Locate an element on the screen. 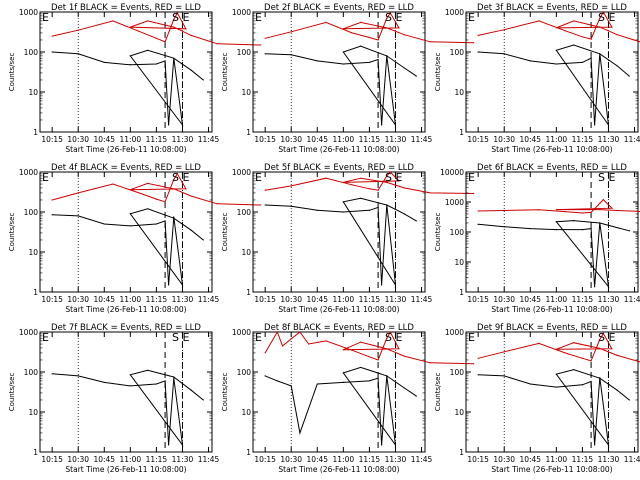 The image size is (640, 480). chart-title: Det 6f BLACK = Events, RED = LLD is located at coordinates (552, 168).